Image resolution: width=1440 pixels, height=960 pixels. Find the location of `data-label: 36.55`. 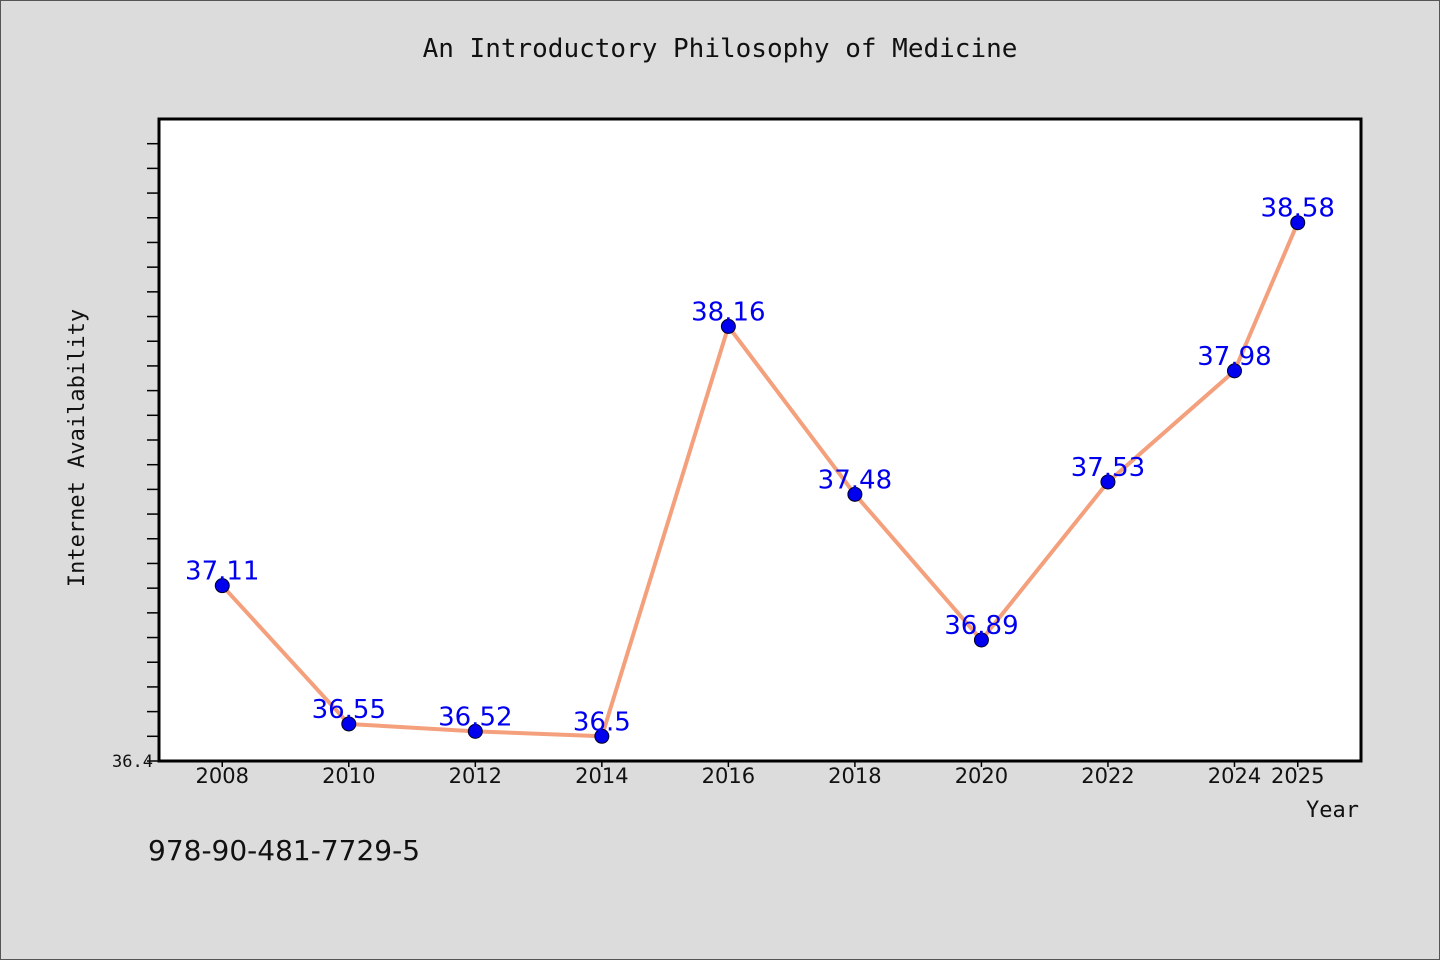

data-label: 36.55 is located at coordinates (349, 710).